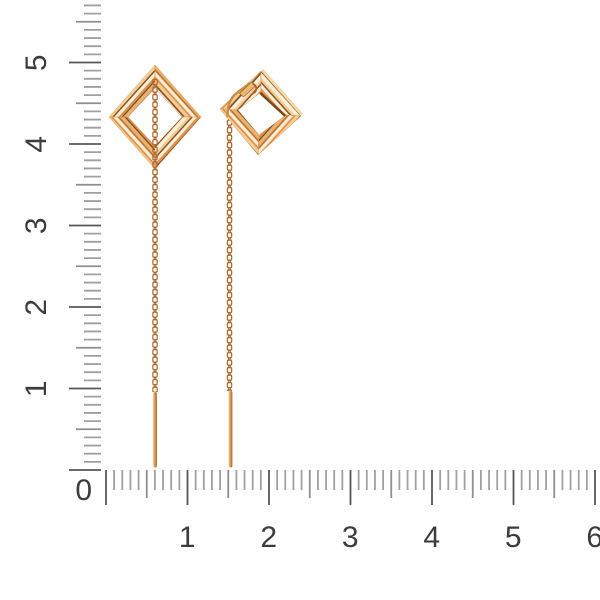  Describe the element at coordinates (83, 490) in the screenshot. I see `ruler-origin-label: 0` at that location.